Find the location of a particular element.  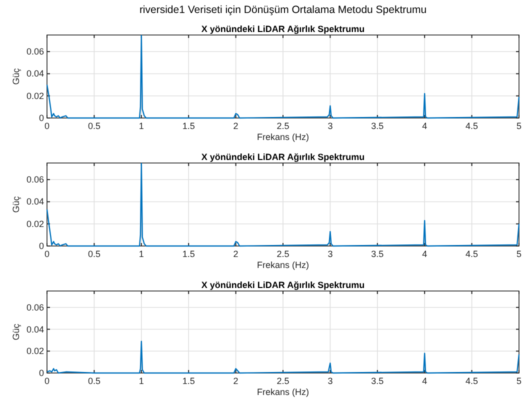

line-series is located at coordinates (283, 357).